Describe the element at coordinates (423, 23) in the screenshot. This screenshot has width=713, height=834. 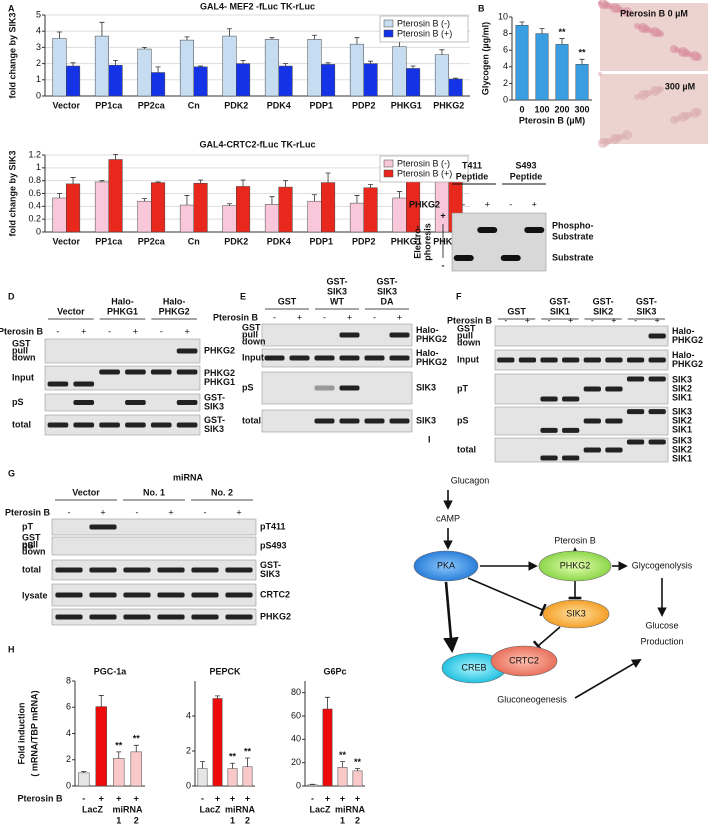
I see `legend-label: Pterosin B (-)` at that location.